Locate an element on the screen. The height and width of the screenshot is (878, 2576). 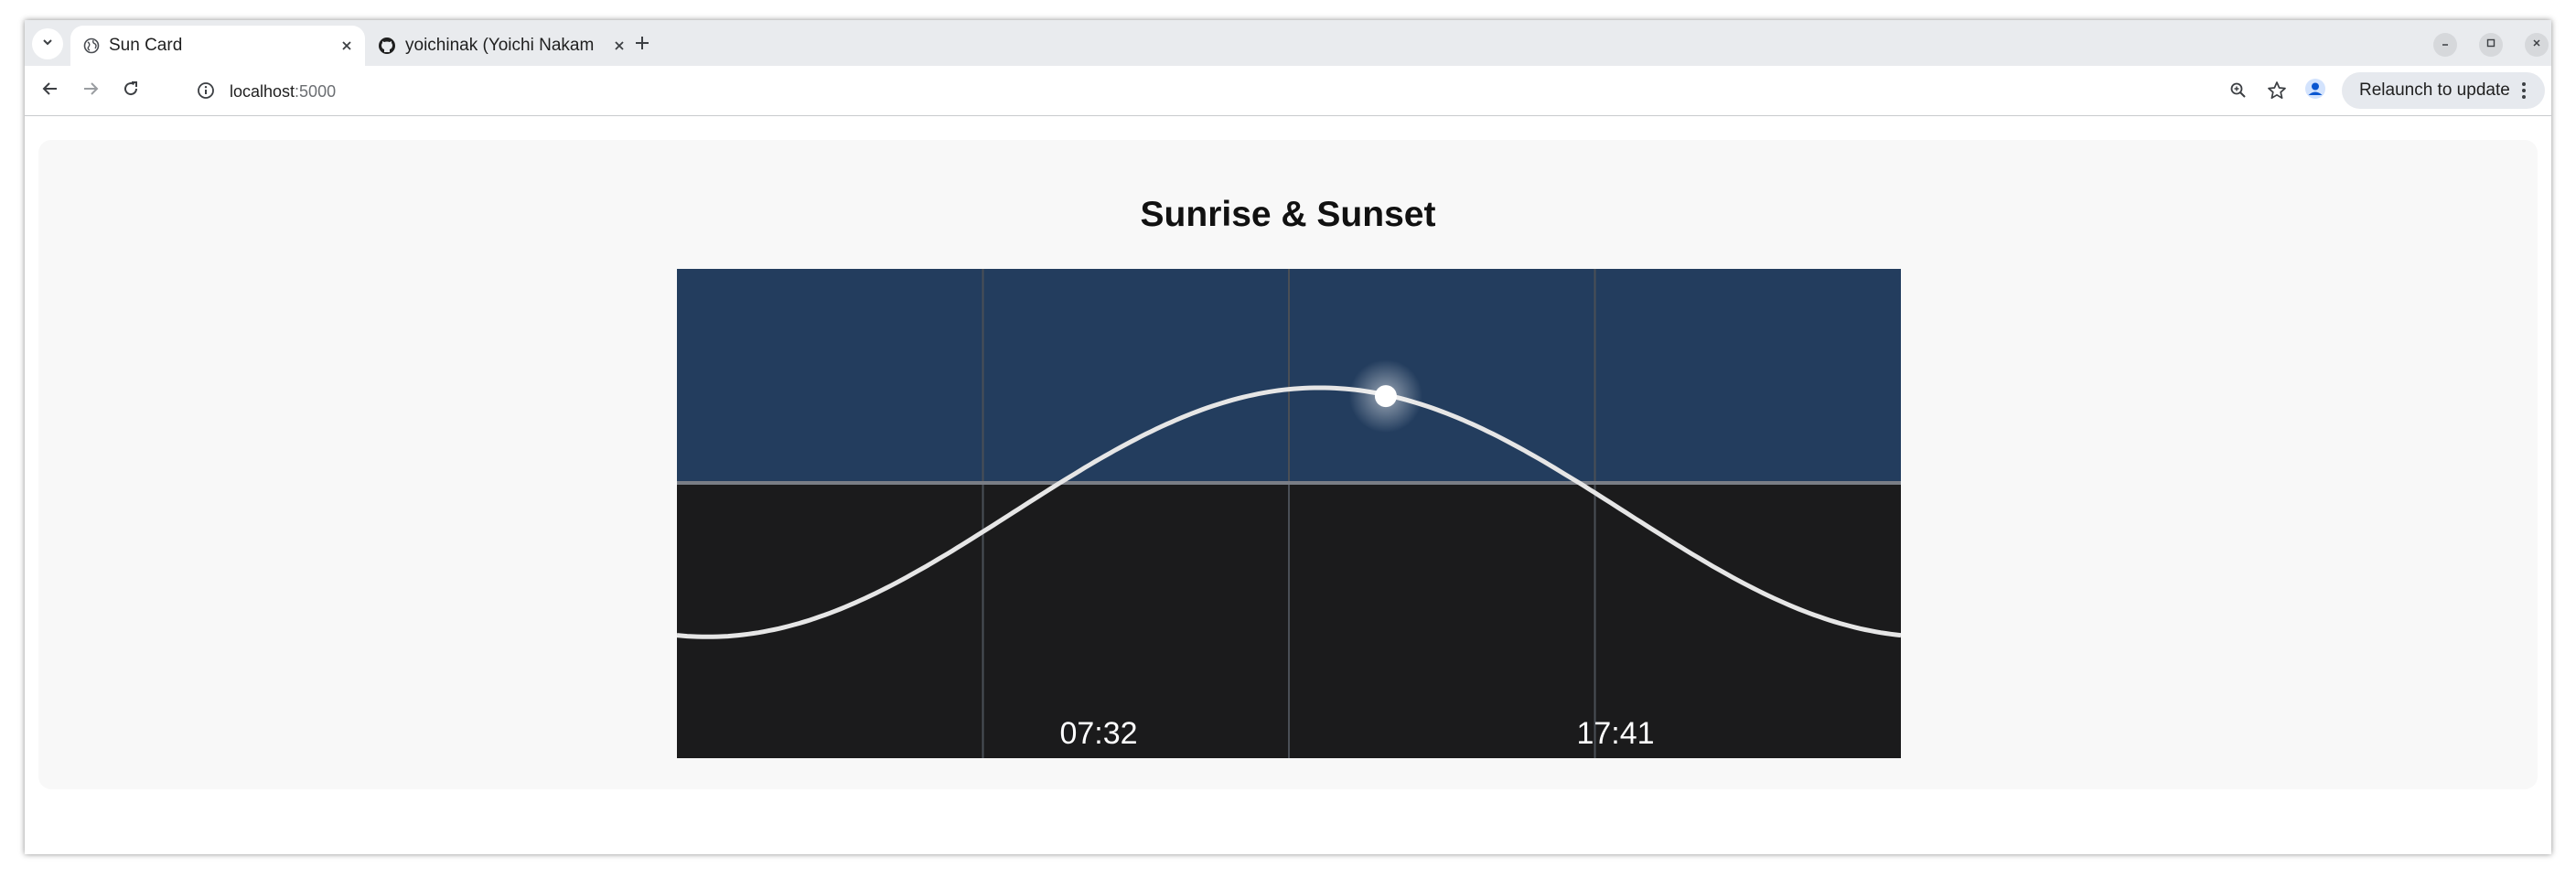
star-icon is located at coordinates (2277, 92).